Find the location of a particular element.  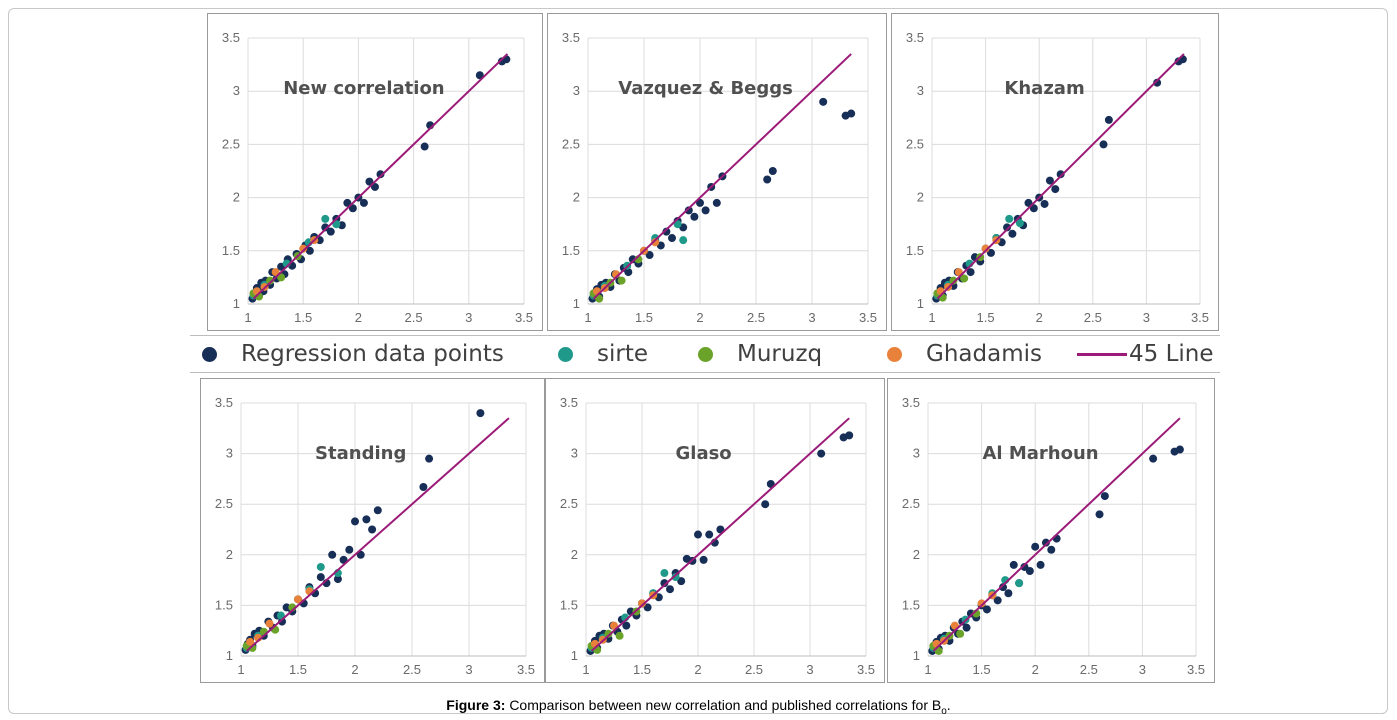

legend-marker-regression is located at coordinates (209, 354).